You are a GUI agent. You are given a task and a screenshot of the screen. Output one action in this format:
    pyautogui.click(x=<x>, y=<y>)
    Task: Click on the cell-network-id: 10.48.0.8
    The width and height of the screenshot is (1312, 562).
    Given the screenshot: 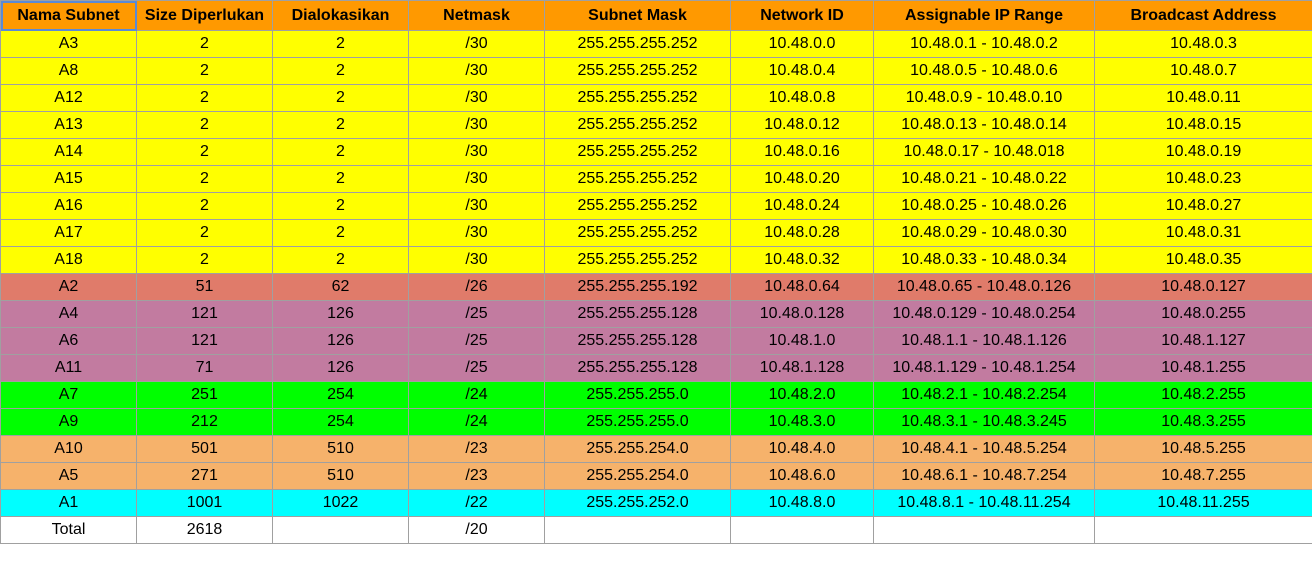 What is the action you would take?
    pyautogui.click(x=802, y=98)
    